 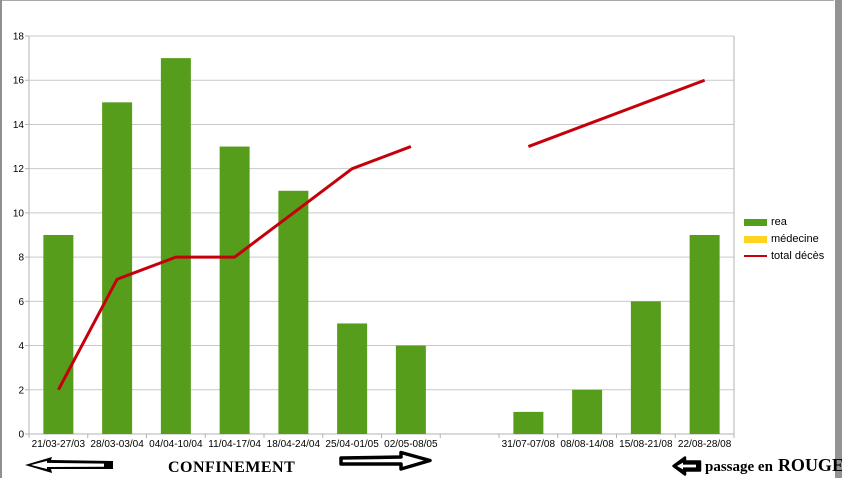 I want to click on legend-item-rea: rea, so click(x=784, y=222).